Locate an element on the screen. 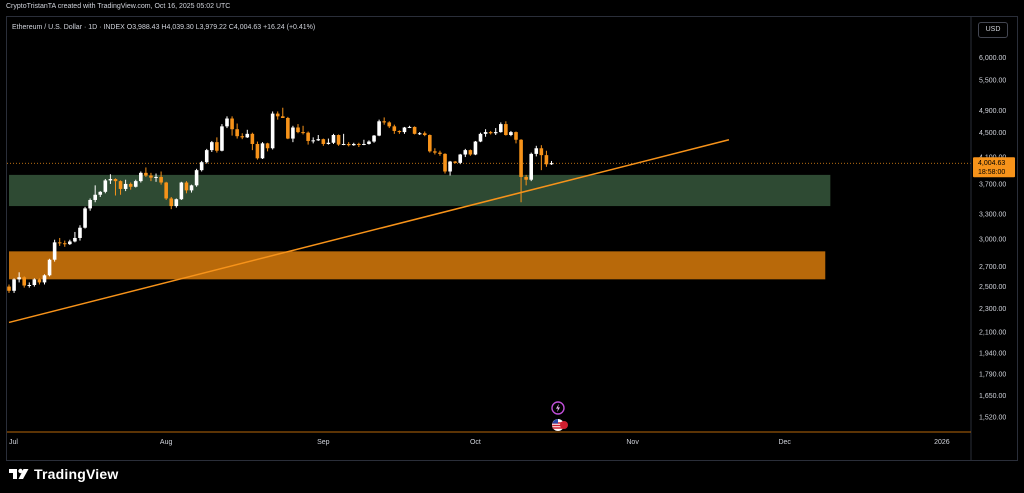 The height and width of the screenshot is (493, 1024). price-badge-layer: 4,004.63 18:58:00 is located at coordinates (994, 167).